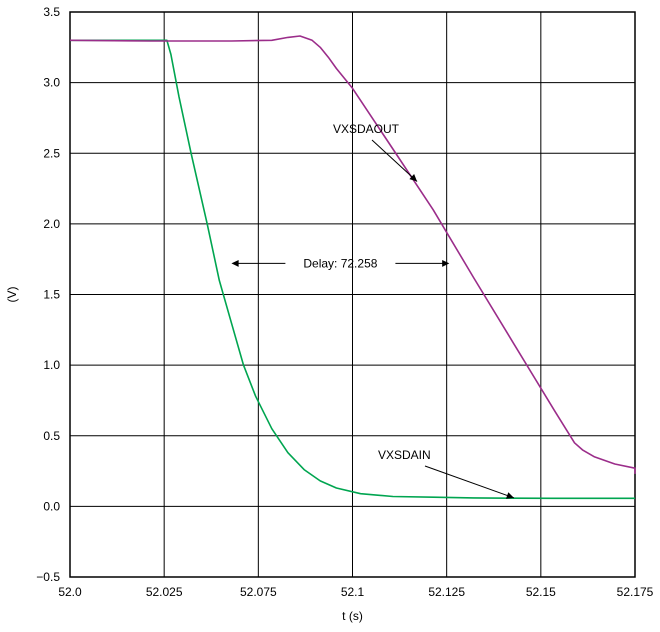 The image size is (660, 632). Describe the element at coordinates (51, 436) in the screenshot. I see `y-tick-label: 0.5` at that location.